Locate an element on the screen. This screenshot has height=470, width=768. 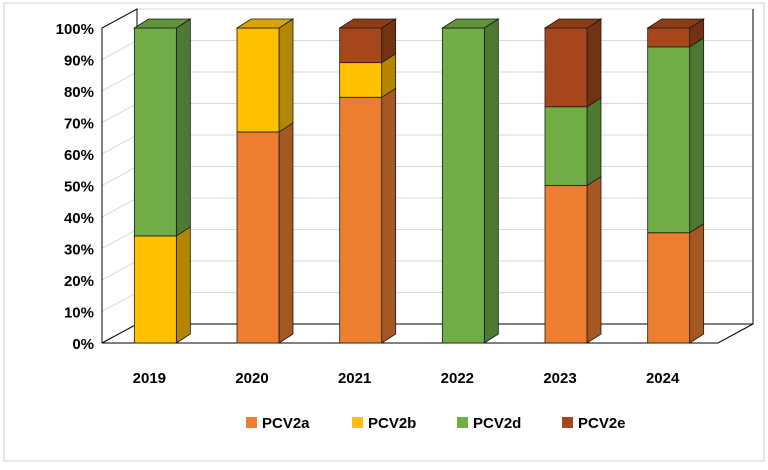
y-tick-label: 10% is located at coordinates (79, 313).